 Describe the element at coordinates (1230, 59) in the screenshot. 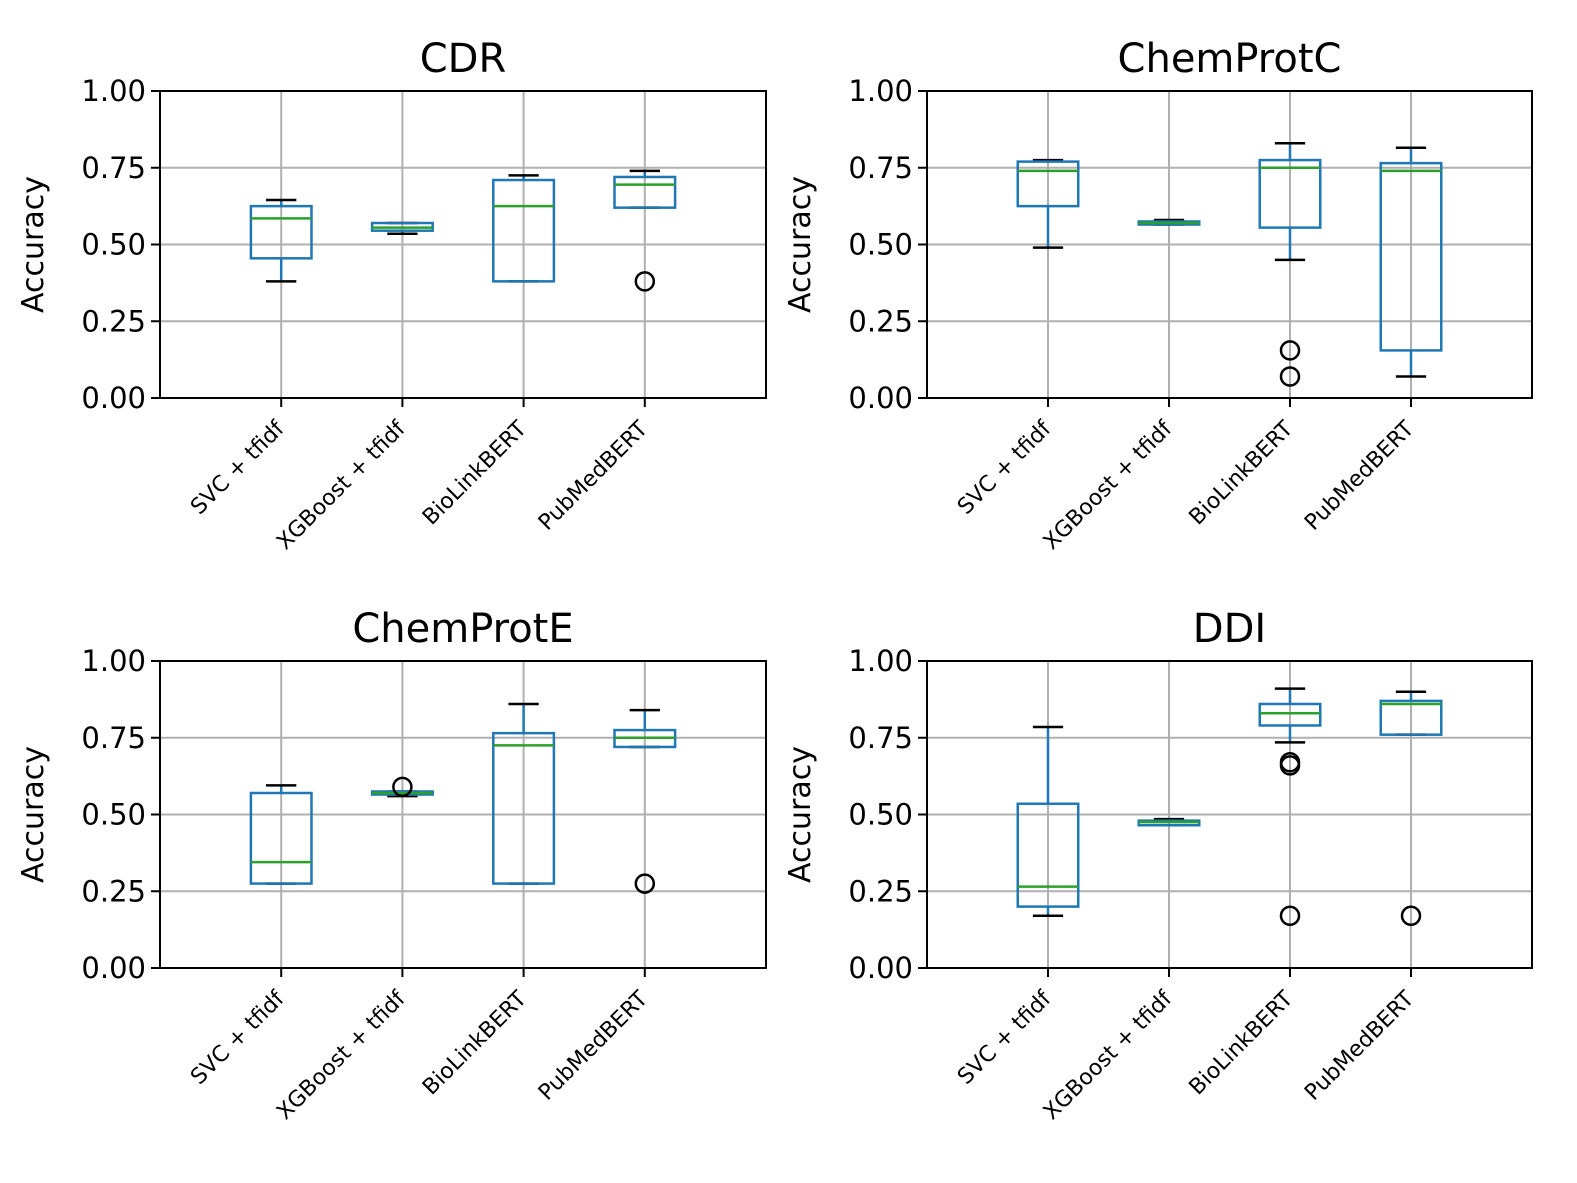

I see `chart-title: ChemProtC` at that location.